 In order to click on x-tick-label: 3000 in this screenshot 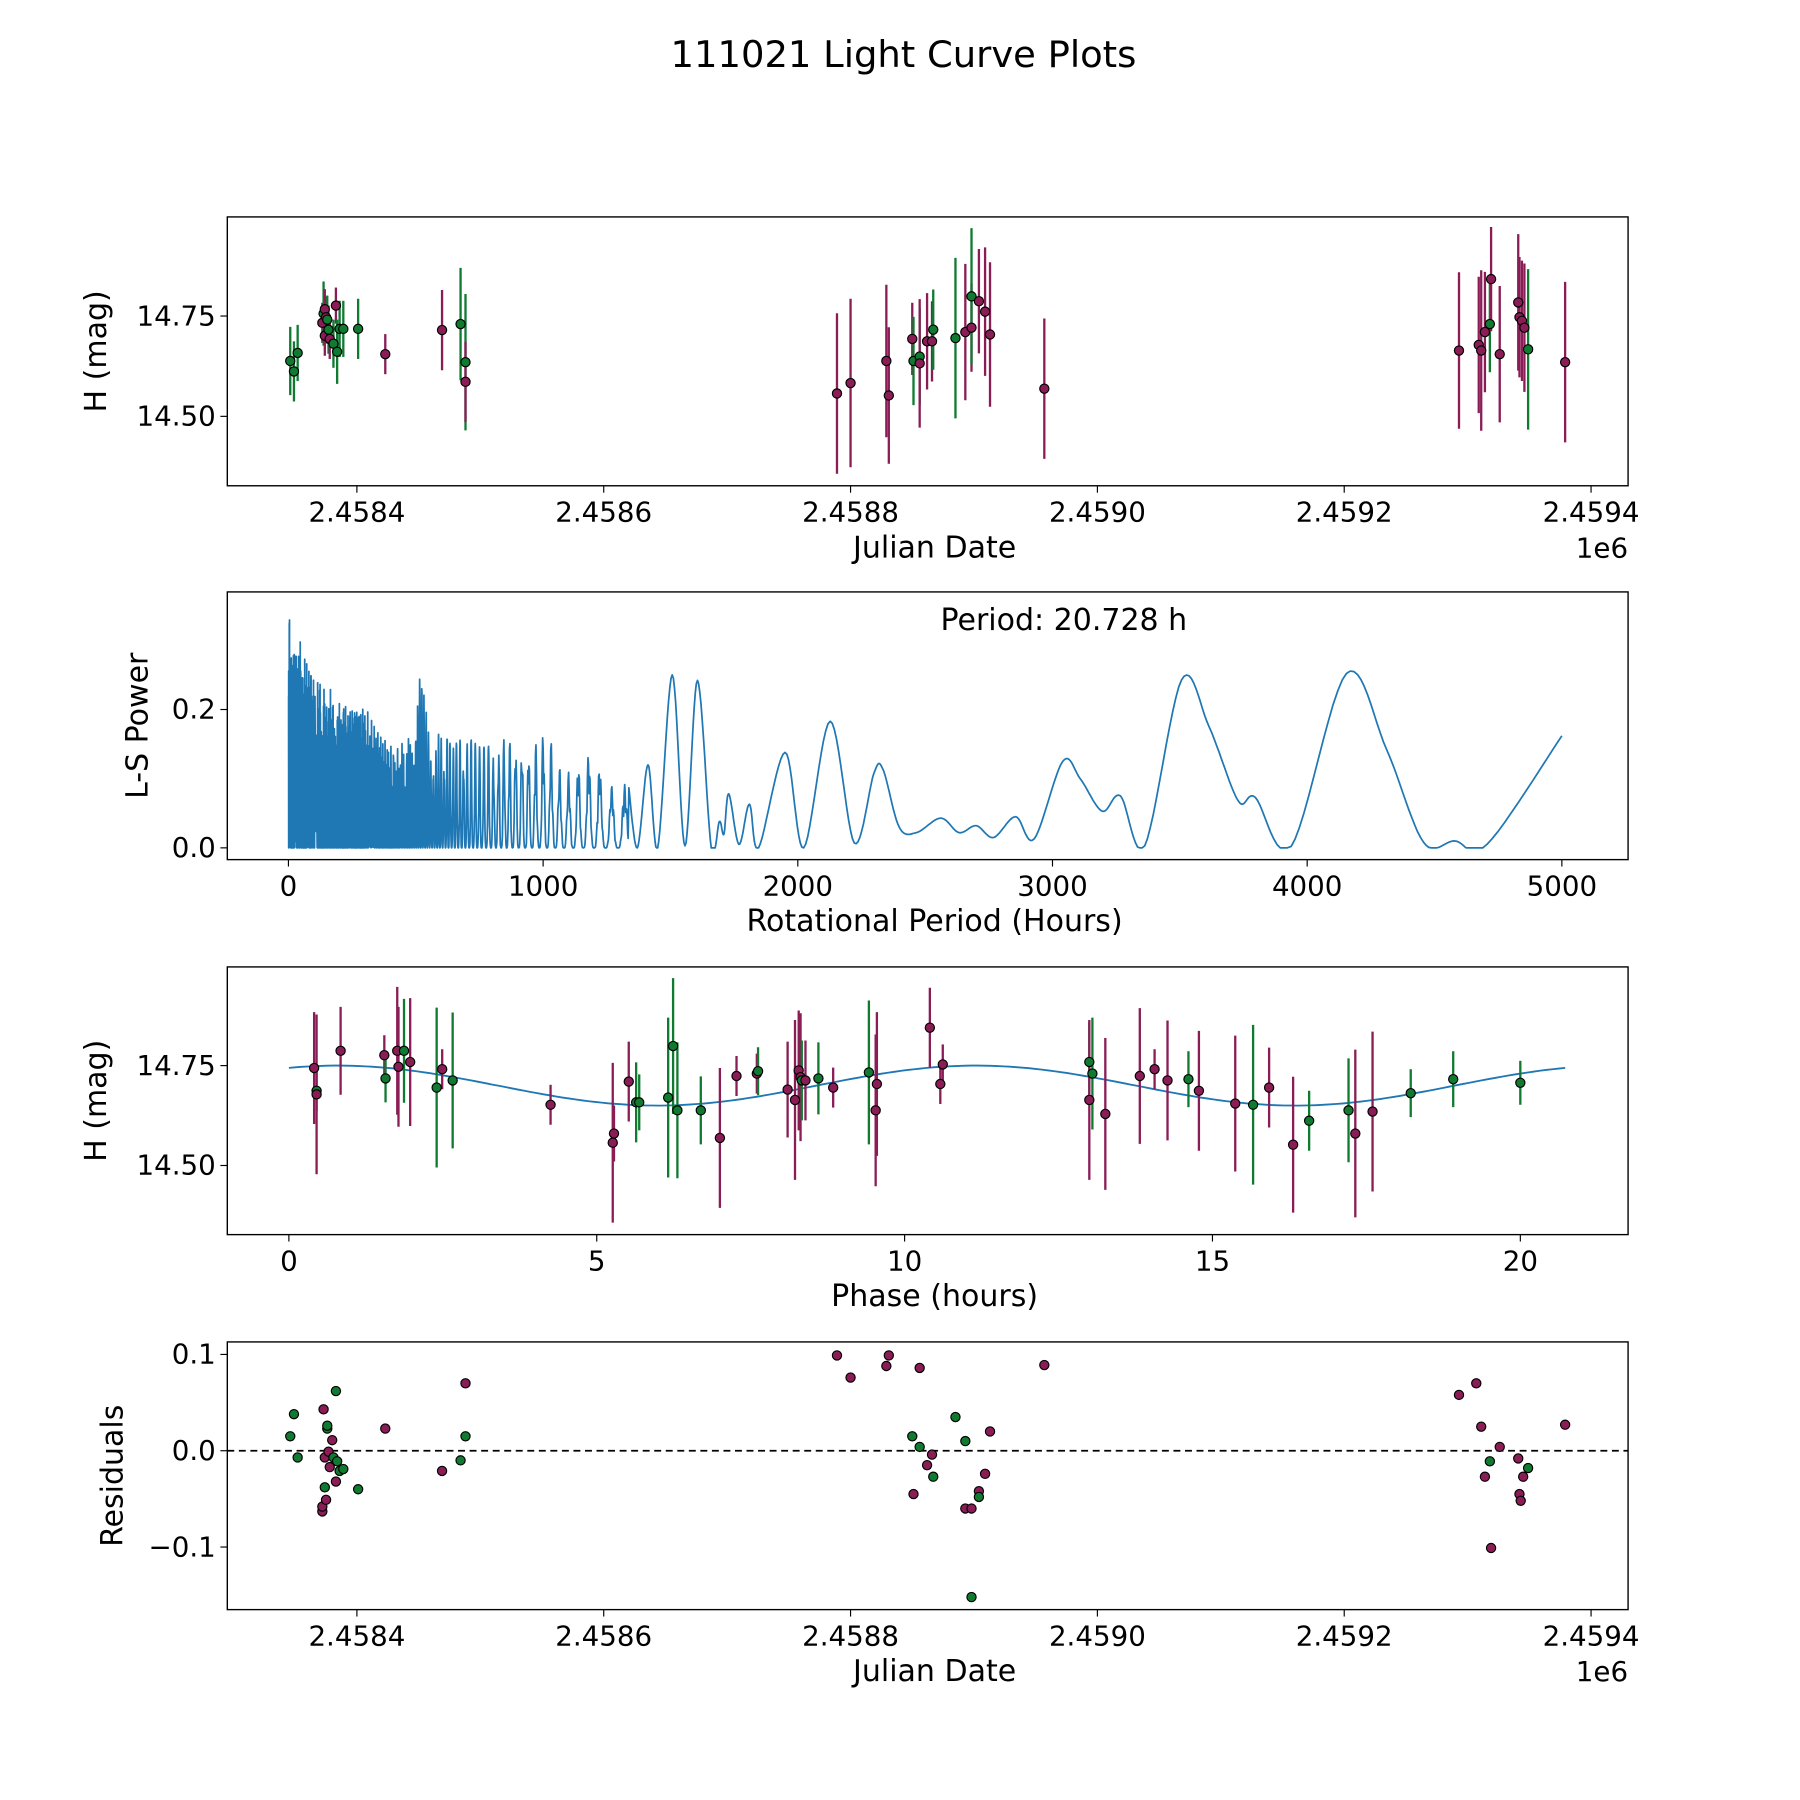, I will do `click(1052, 885)`.